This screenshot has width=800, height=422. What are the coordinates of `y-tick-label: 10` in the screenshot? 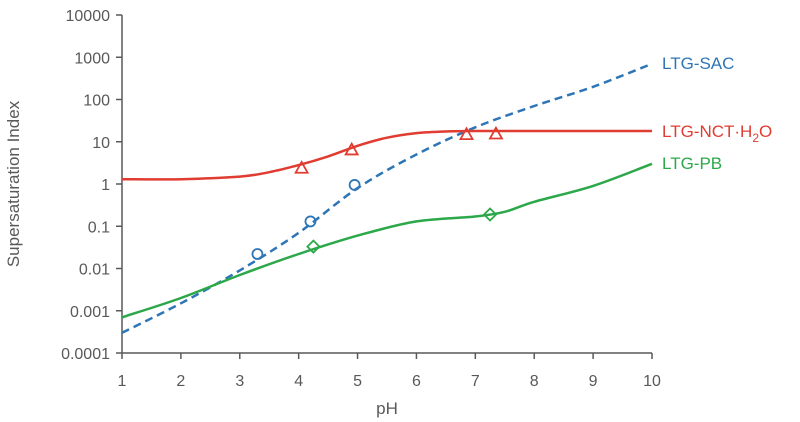 It's located at (101, 143).